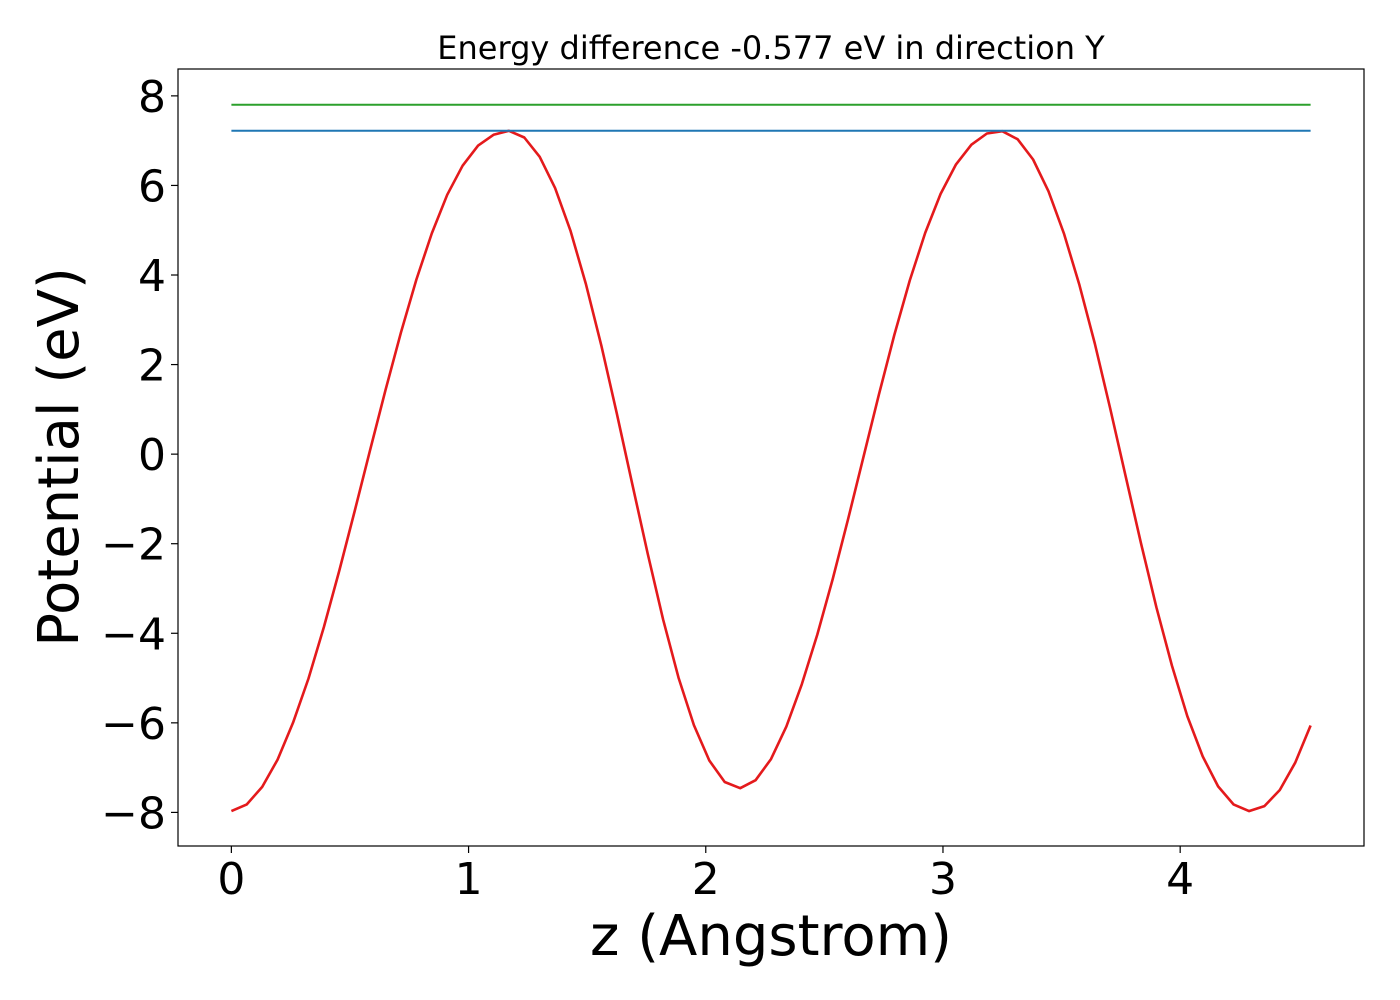 This screenshot has height=1000, width=1400. Describe the element at coordinates (771, 936) in the screenshot. I see `x-axis-label: z (Angstrom)` at that location.